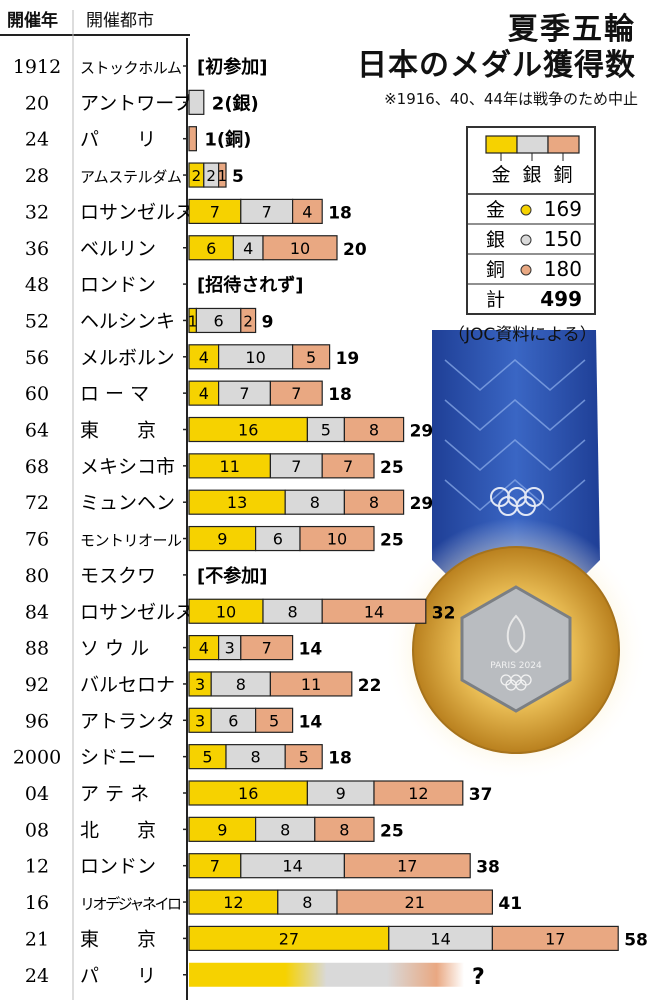 The width and height of the screenshot is (654, 1000). What do you see at coordinates (37, 358) in the screenshot?
I see `year-label: 56` at bounding box center [37, 358].